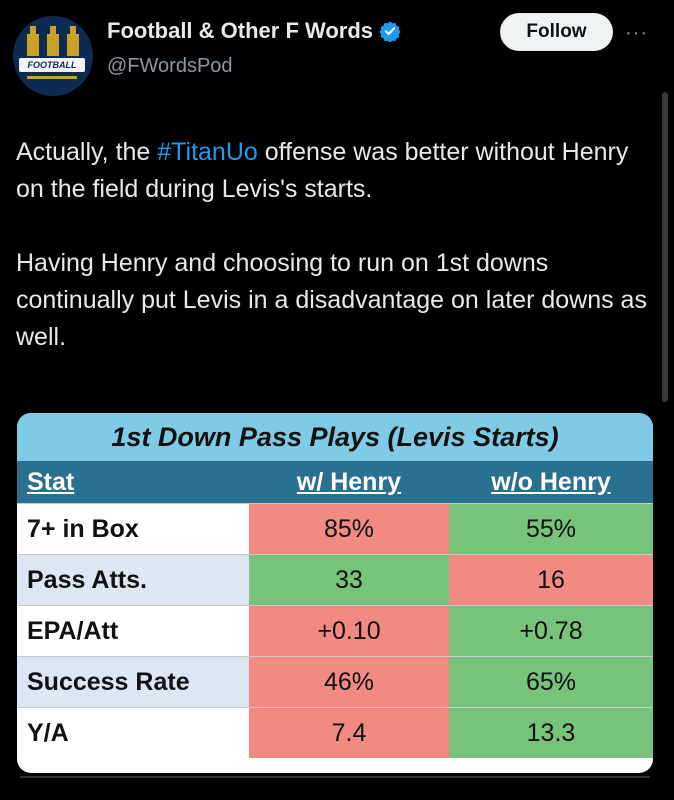  I want to click on verified-badge-icon, so click(390, 31).